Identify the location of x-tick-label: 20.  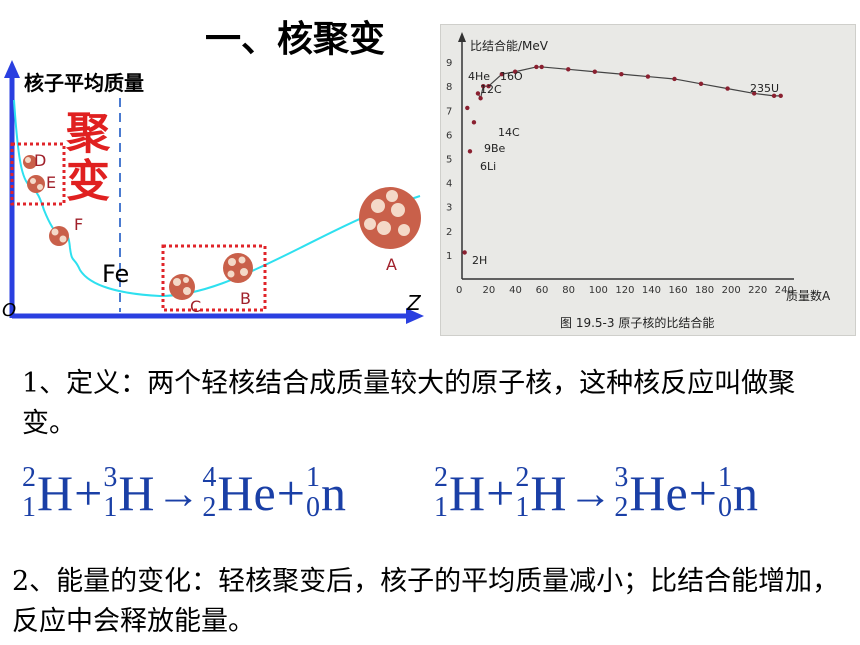
(489, 290).